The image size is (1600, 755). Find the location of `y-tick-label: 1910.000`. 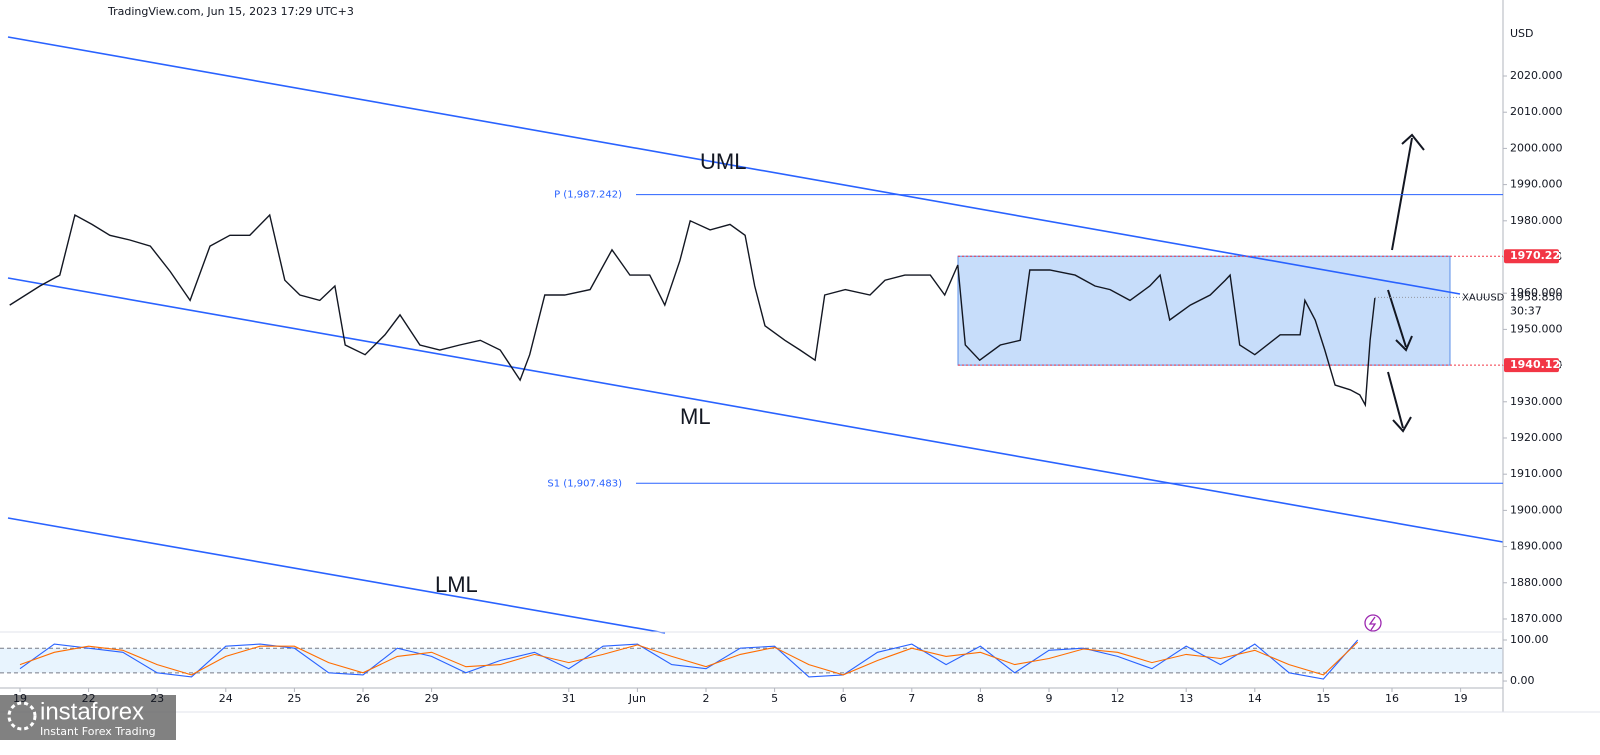

y-tick-label: 1910.000 is located at coordinates (1536, 473).